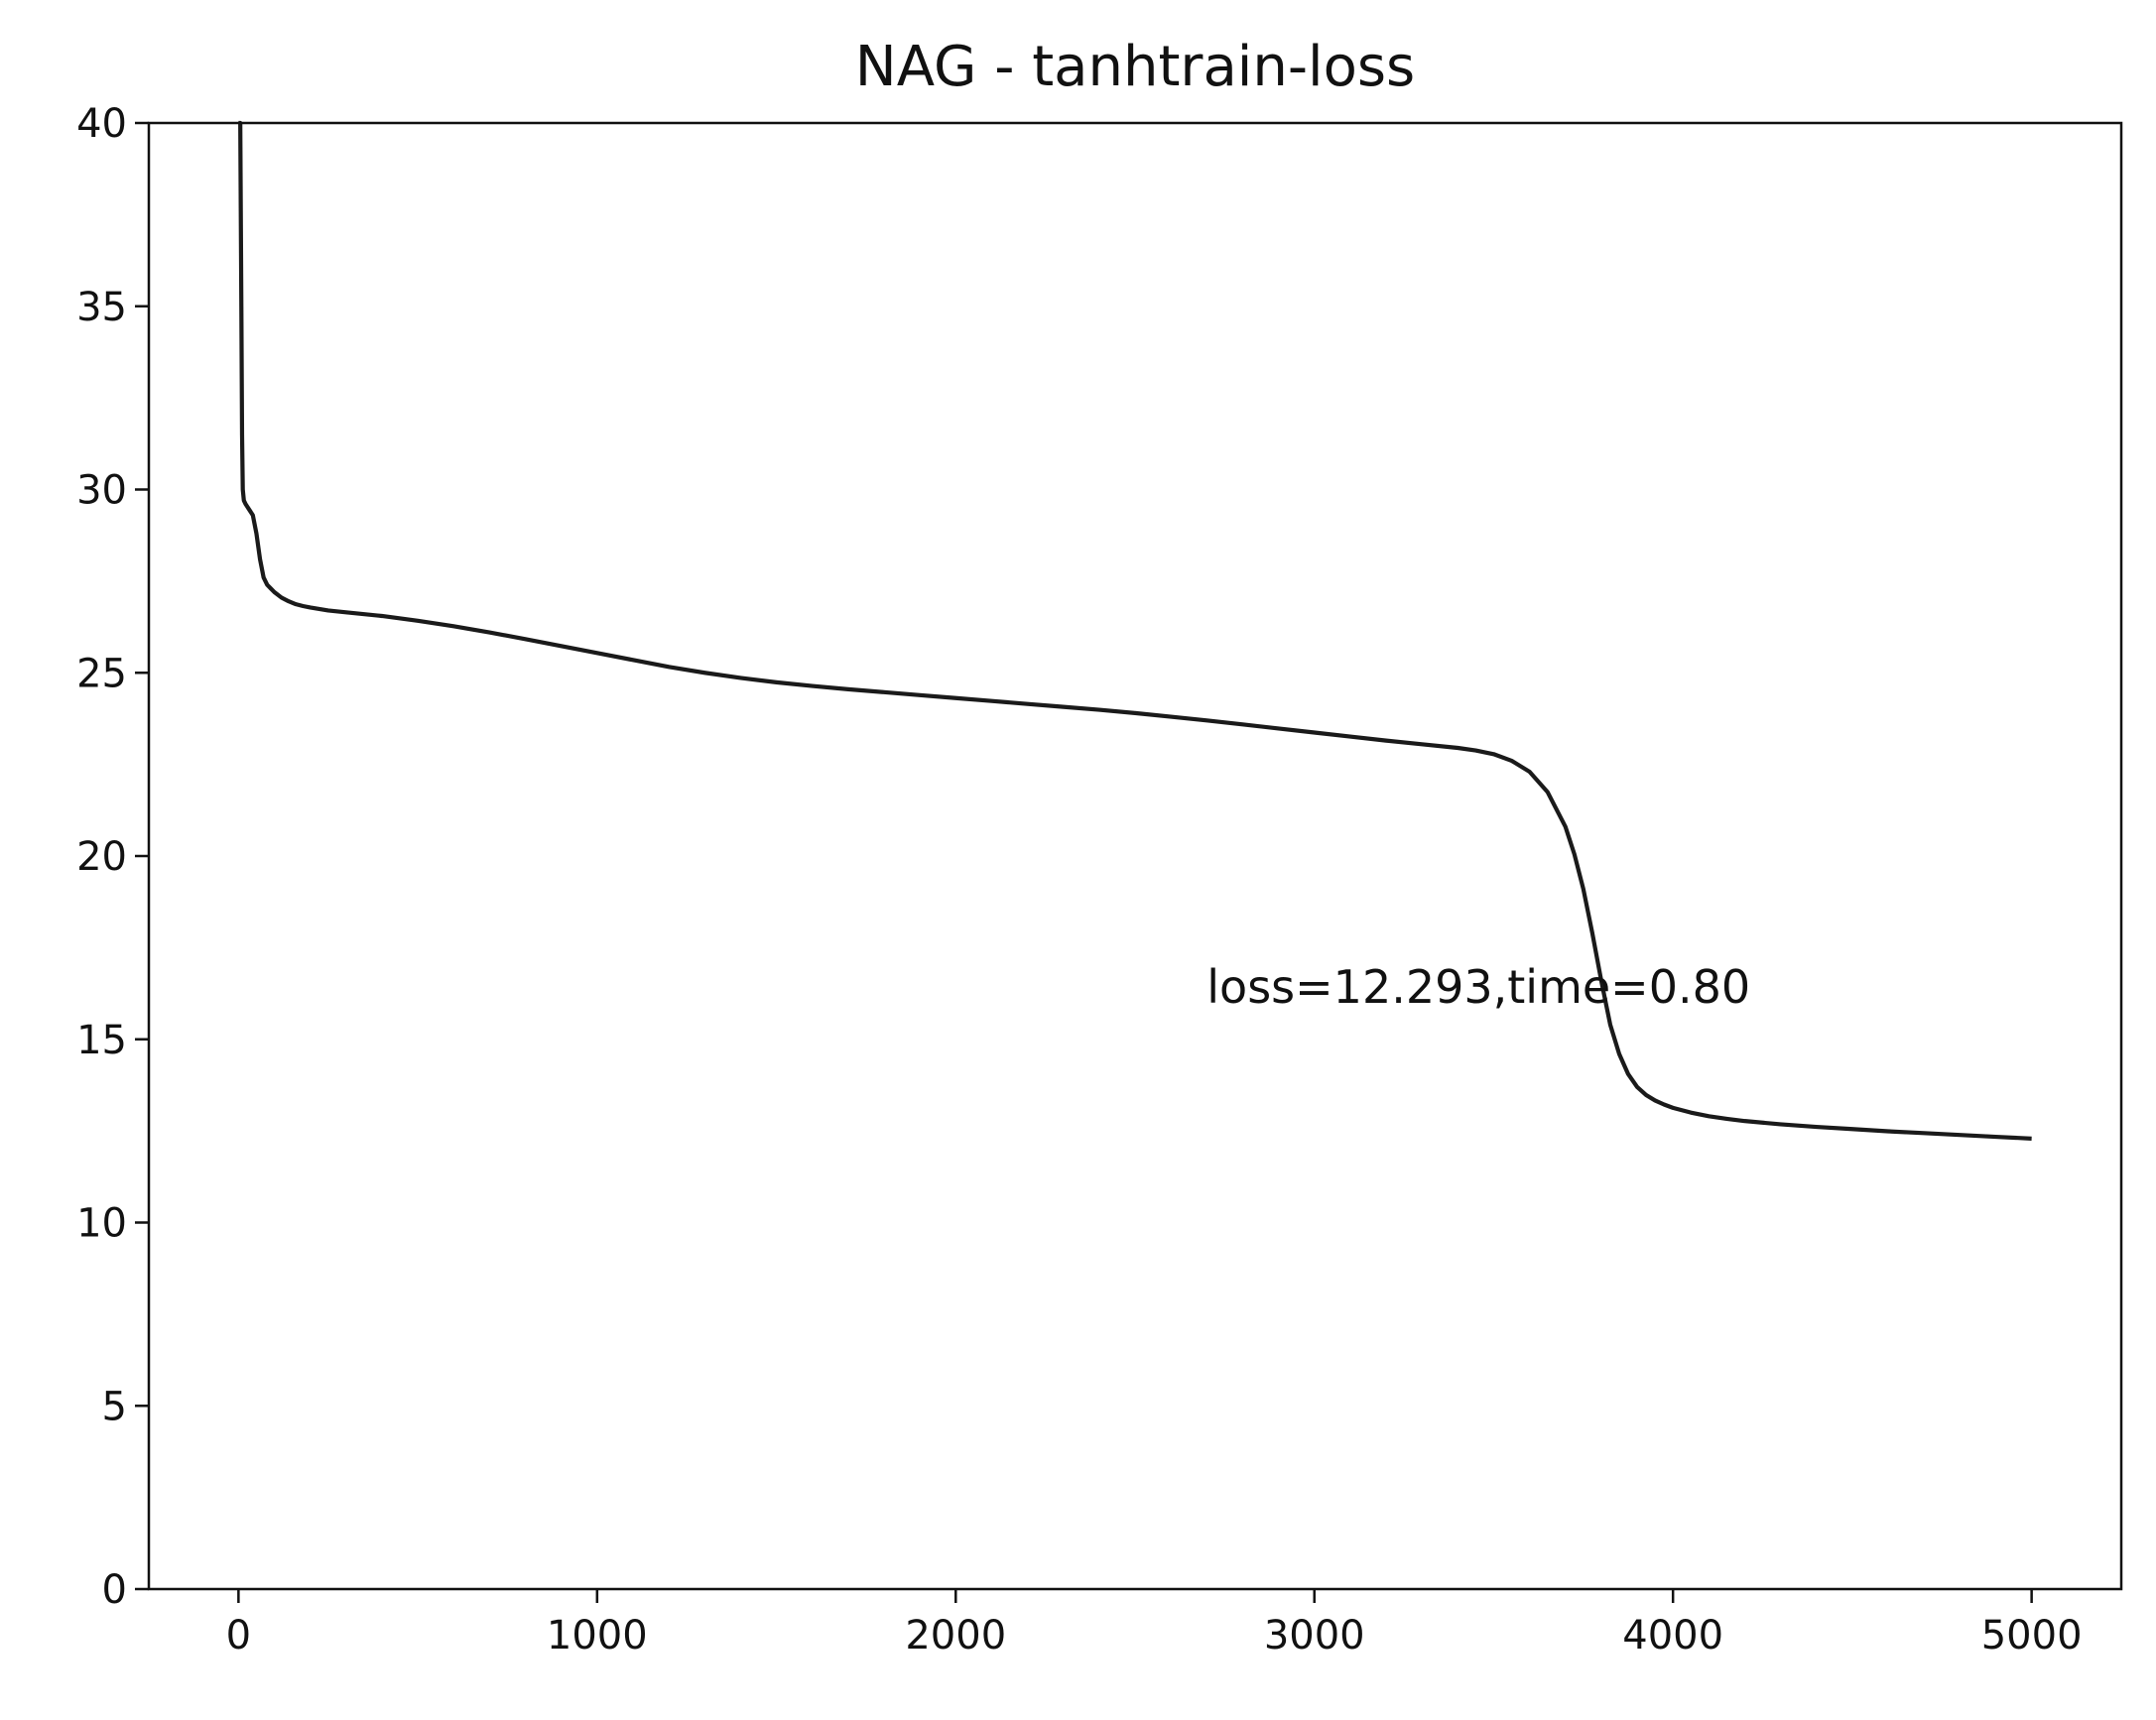 The width and height of the screenshot is (2156, 1720). I want to click on x-tick-label: 5000, so click(2032, 1636).